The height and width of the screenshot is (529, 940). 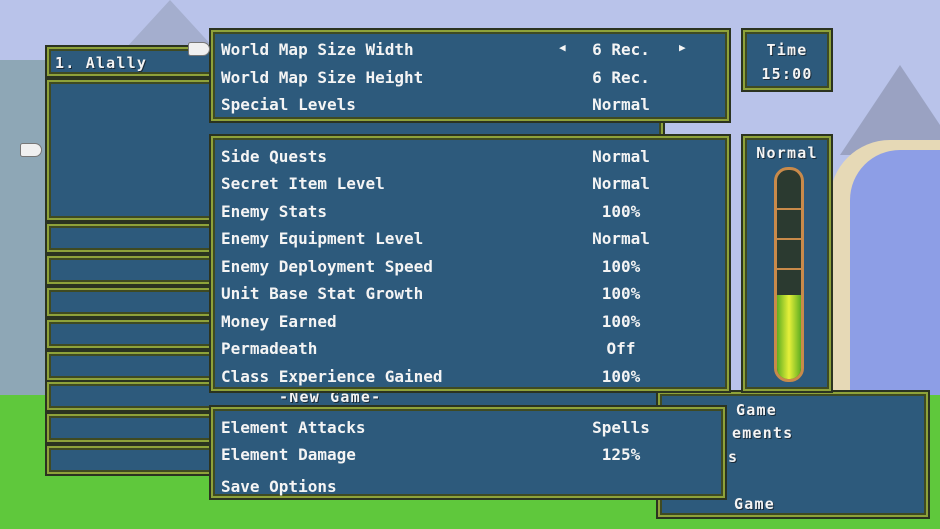 What do you see at coordinates (470, 156) in the screenshot?
I see `setting-side-quests: Side Quests Normal` at bounding box center [470, 156].